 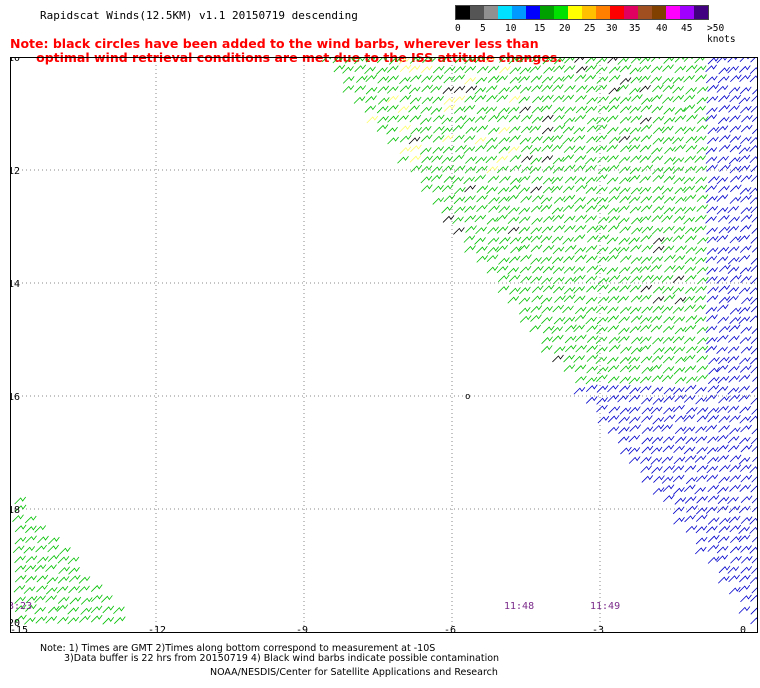 What do you see at coordinates (15, 510) in the screenshot?
I see `y-tick-label: -18` at bounding box center [15, 510].